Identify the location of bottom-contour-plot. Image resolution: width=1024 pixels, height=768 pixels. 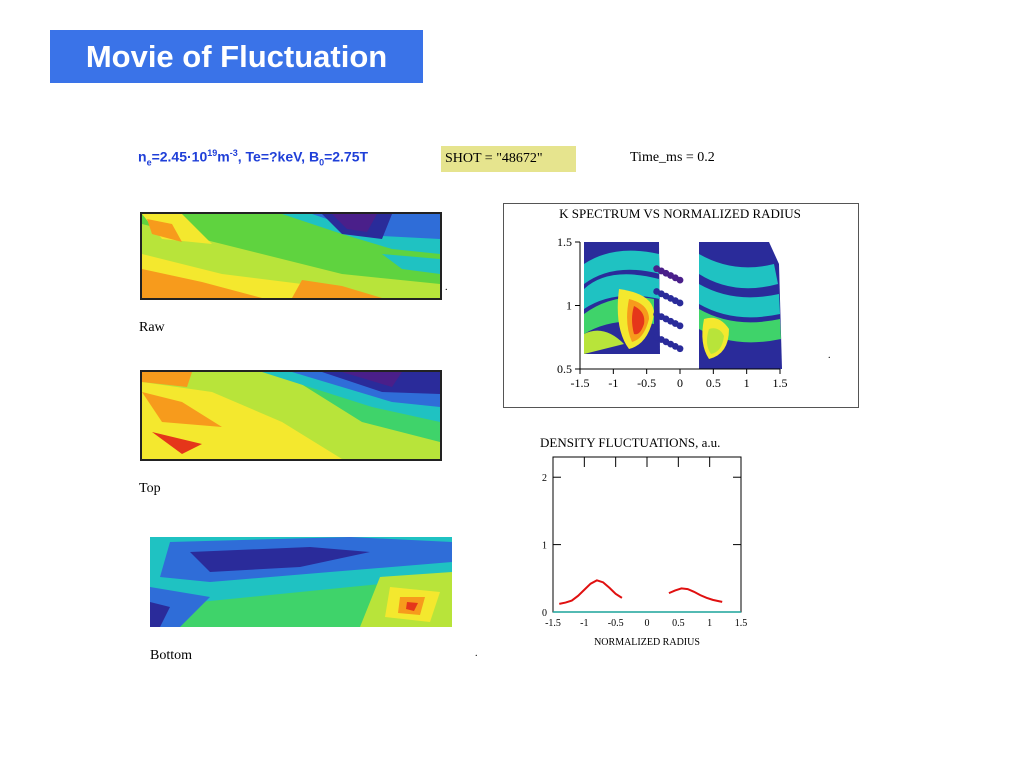
(301, 582).